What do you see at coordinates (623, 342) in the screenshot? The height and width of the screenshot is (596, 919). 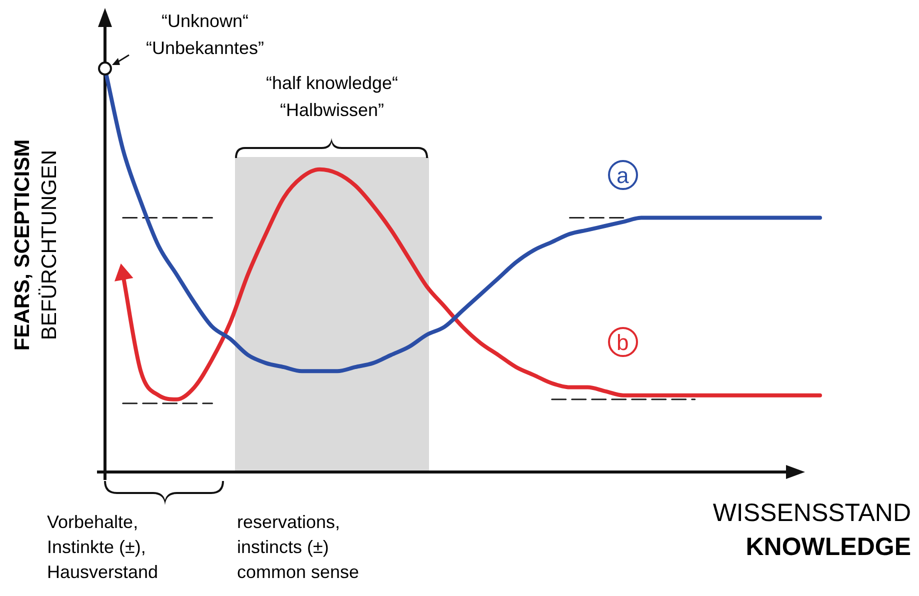 I see `series-label: b` at bounding box center [623, 342].